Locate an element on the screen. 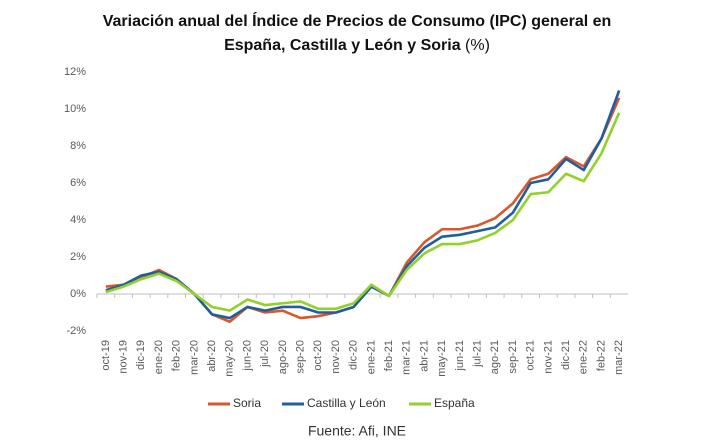 This screenshot has height=447, width=714. x-tick-label: abr-21 is located at coordinates (424, 356).